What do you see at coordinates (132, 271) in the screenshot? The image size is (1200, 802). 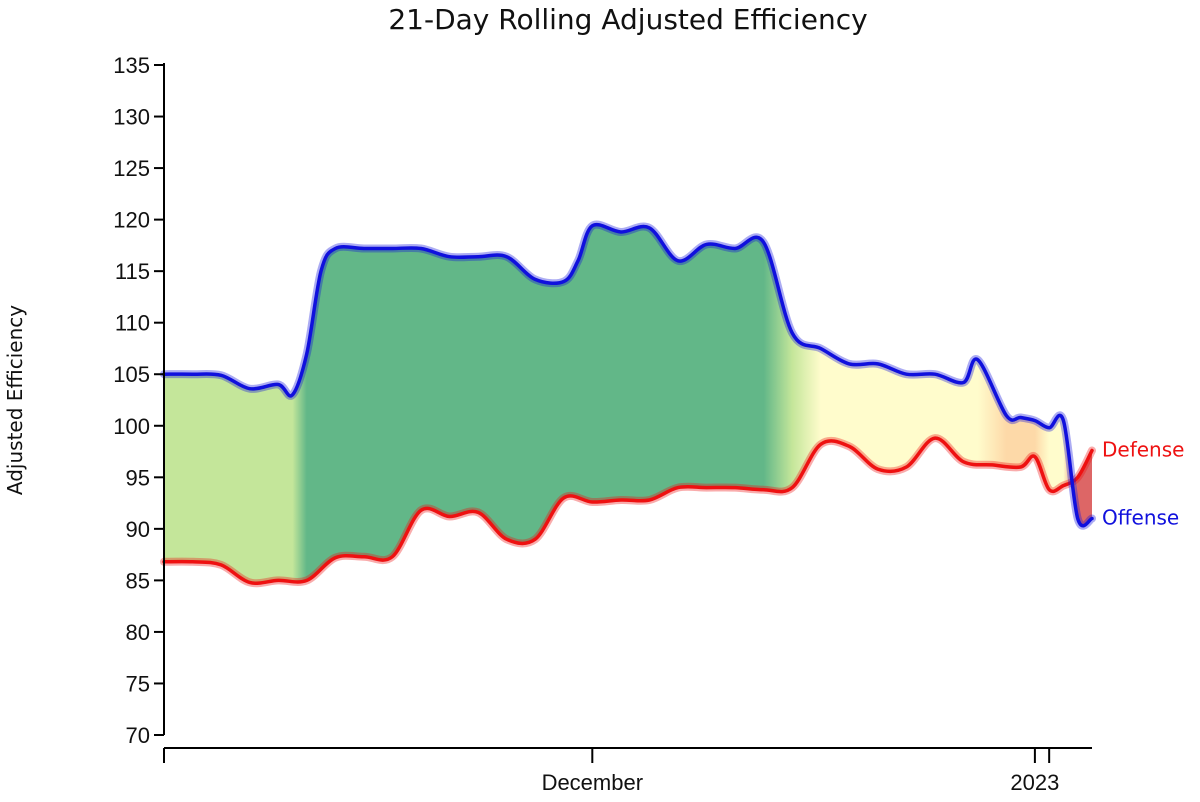 I see `y-tick-label: 115` at bounding box center [132, 271].